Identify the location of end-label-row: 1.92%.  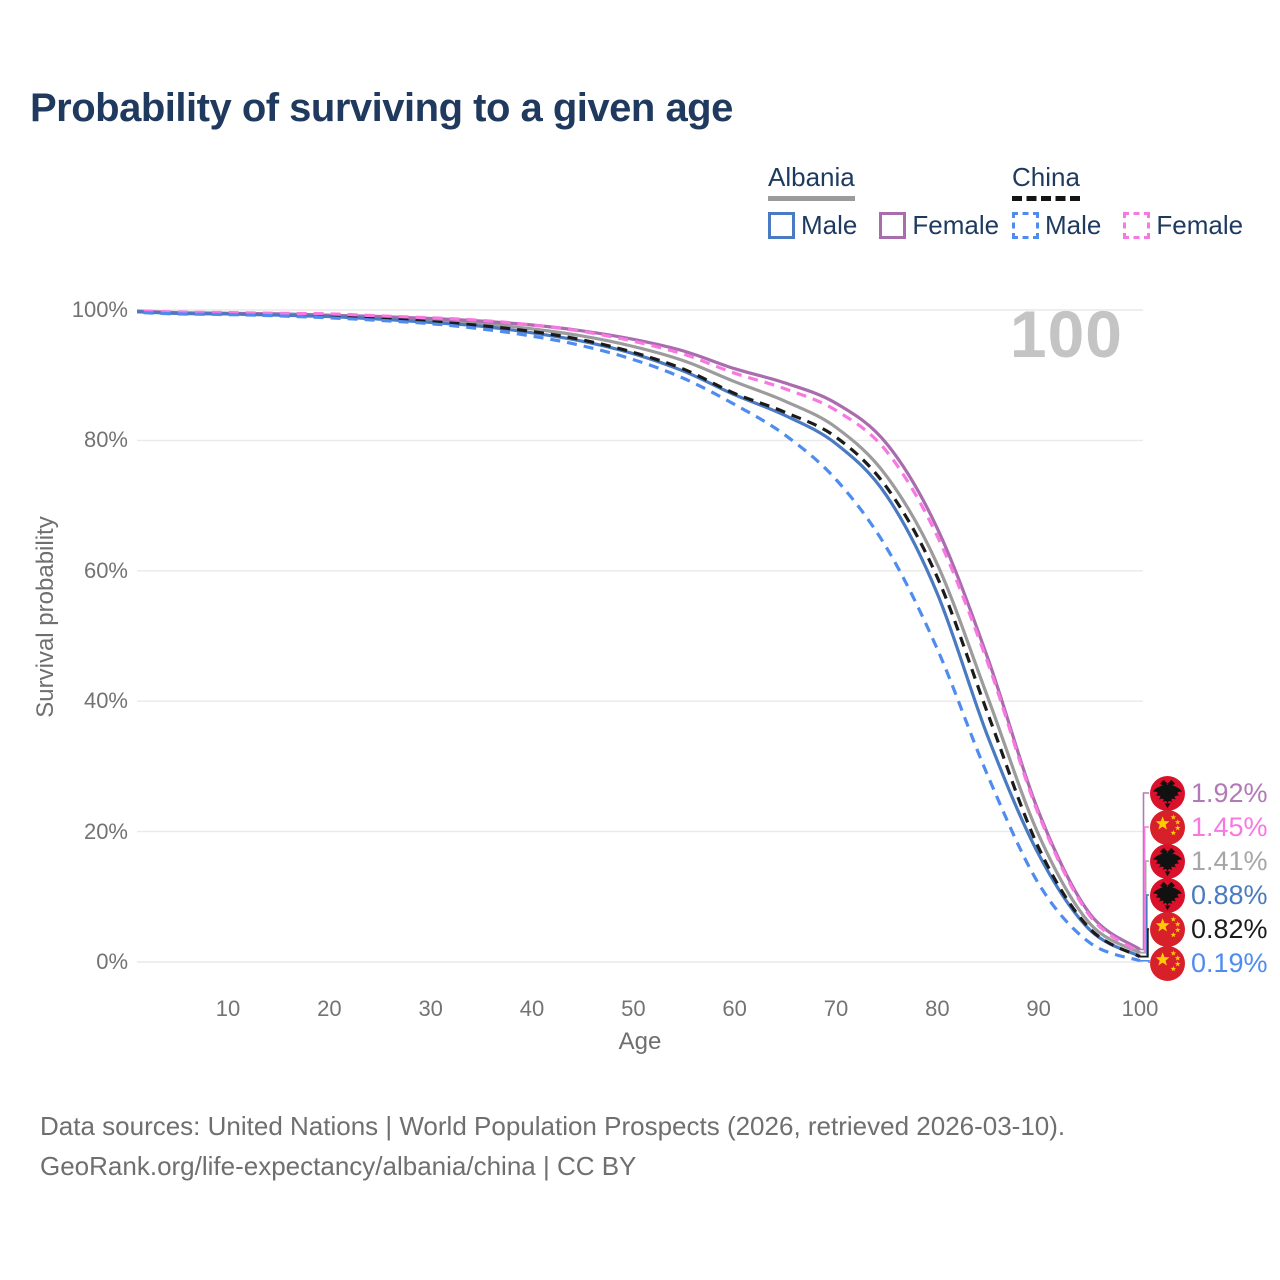
(1209, 793).